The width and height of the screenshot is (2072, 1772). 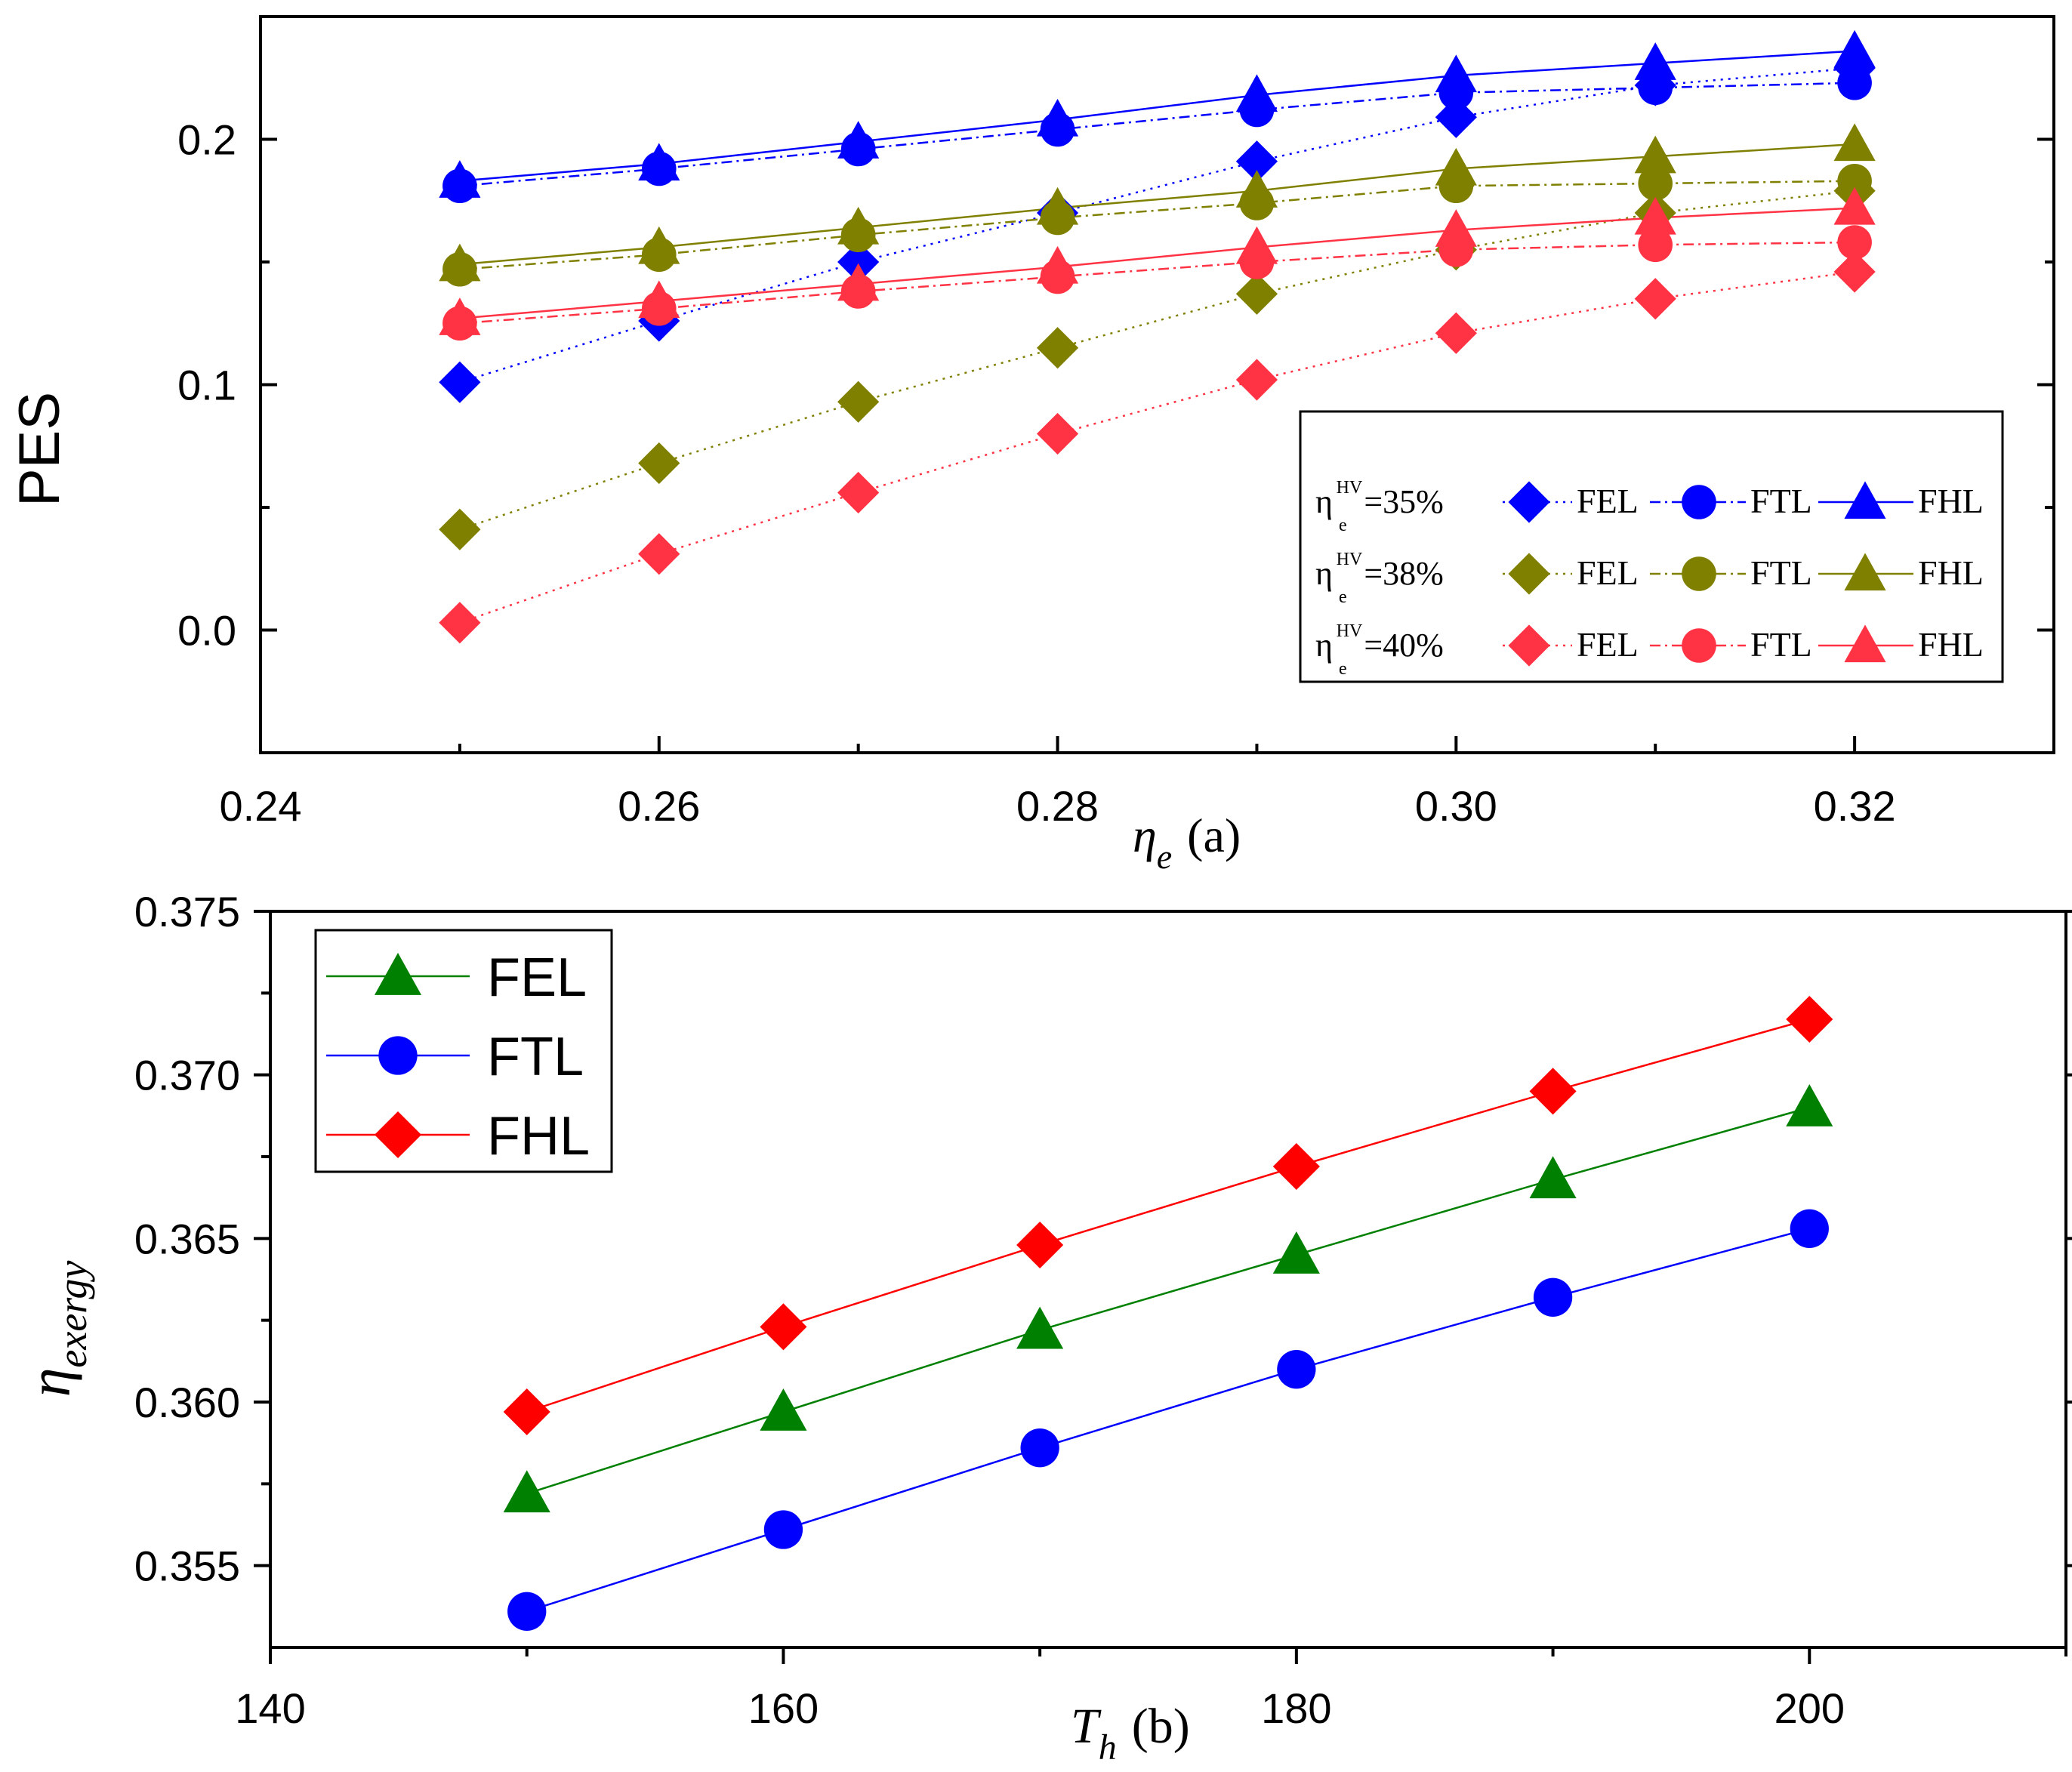 I want to click on panel-a-line-2-fhl, so click(x=1157, y=263).